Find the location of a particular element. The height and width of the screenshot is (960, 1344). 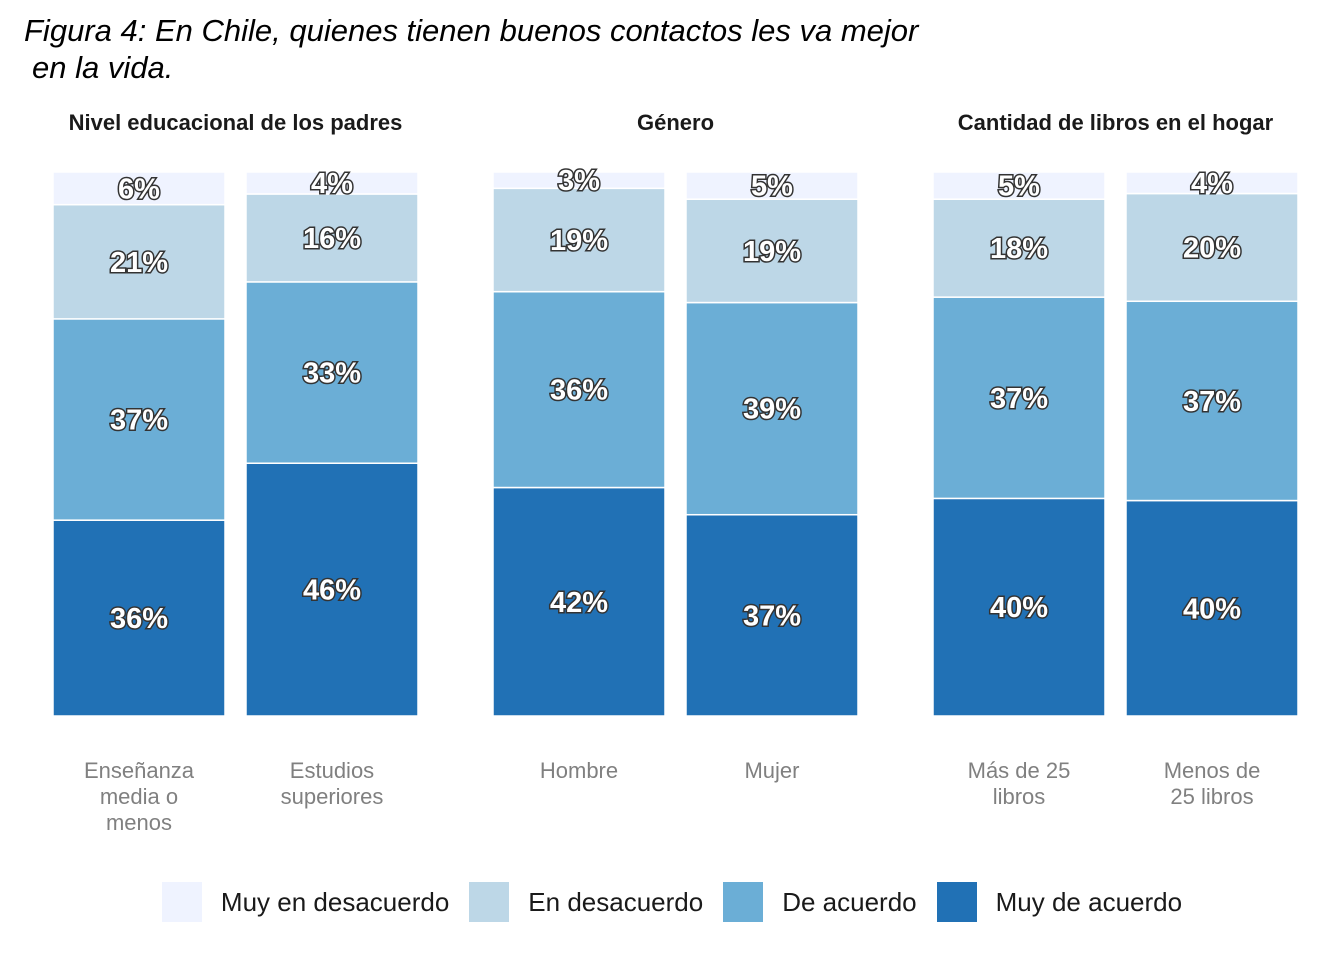

chart-title-line-2: en la vida. is located at coordinates (103, 67).